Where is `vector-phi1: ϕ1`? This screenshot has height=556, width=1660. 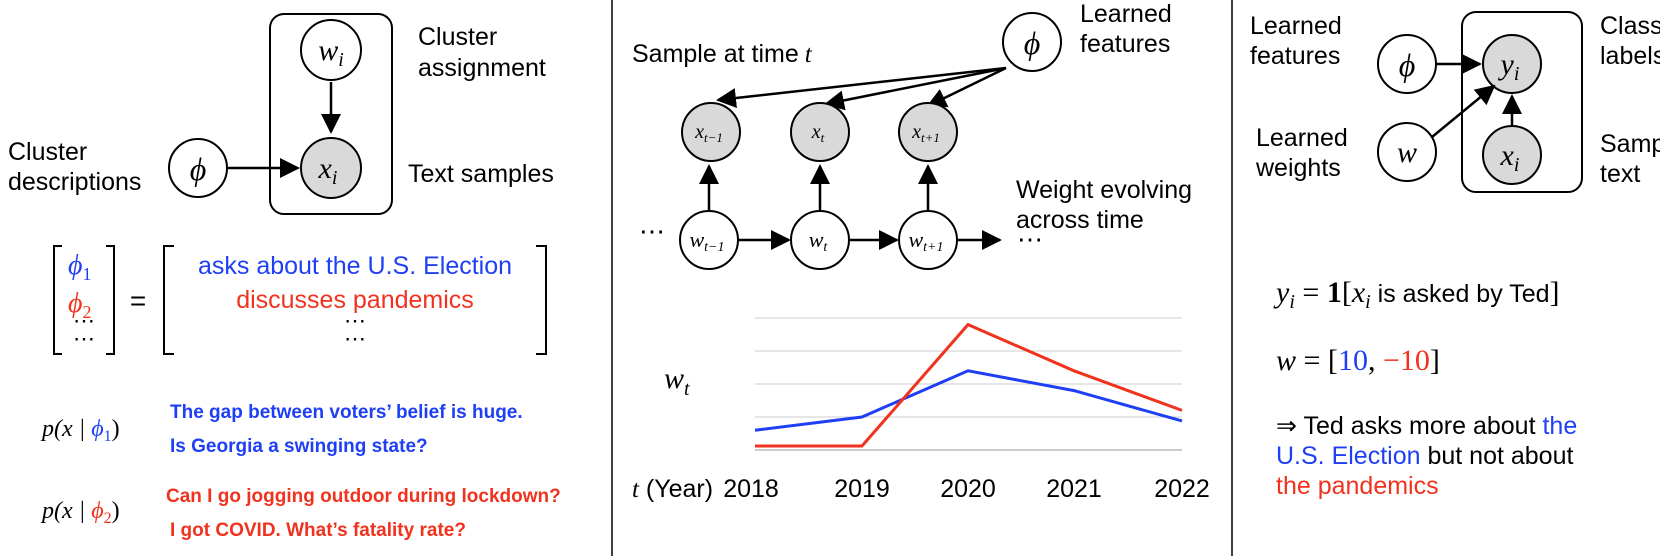 vector-phi1: ϕ1 is located at coordinates (80, 267).